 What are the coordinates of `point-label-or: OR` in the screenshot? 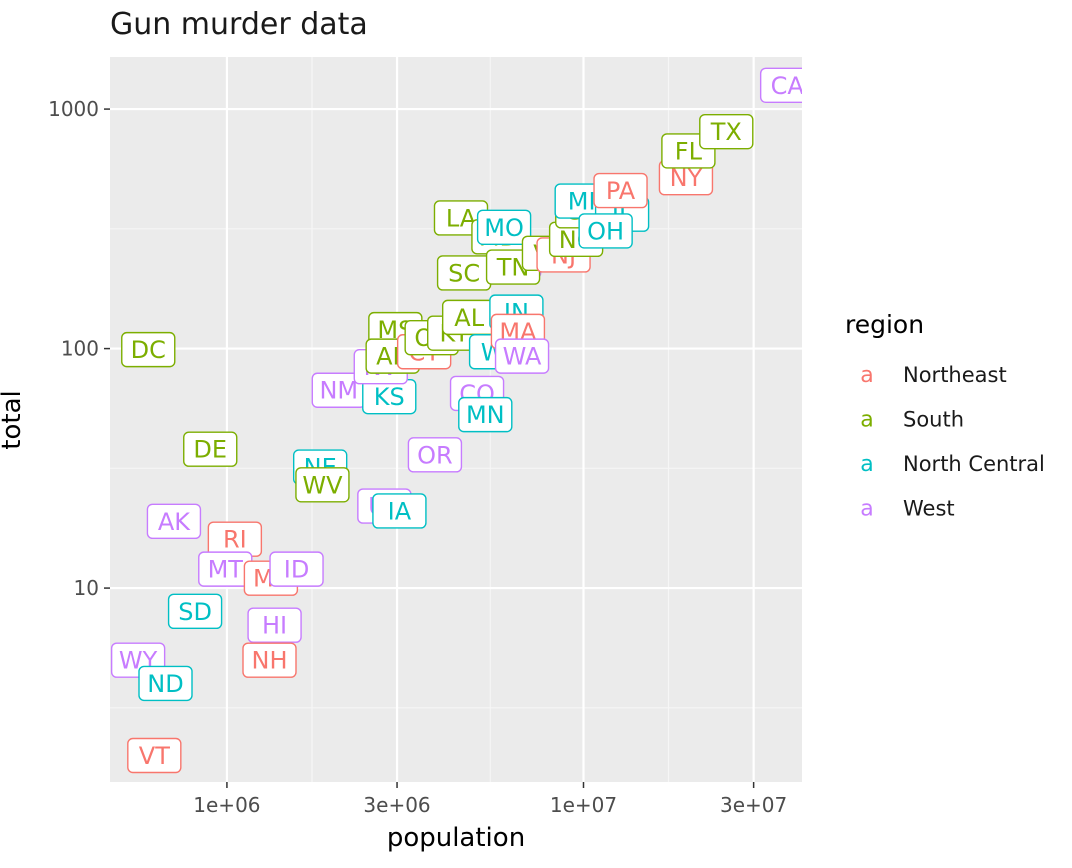 It's located at (435, 455).